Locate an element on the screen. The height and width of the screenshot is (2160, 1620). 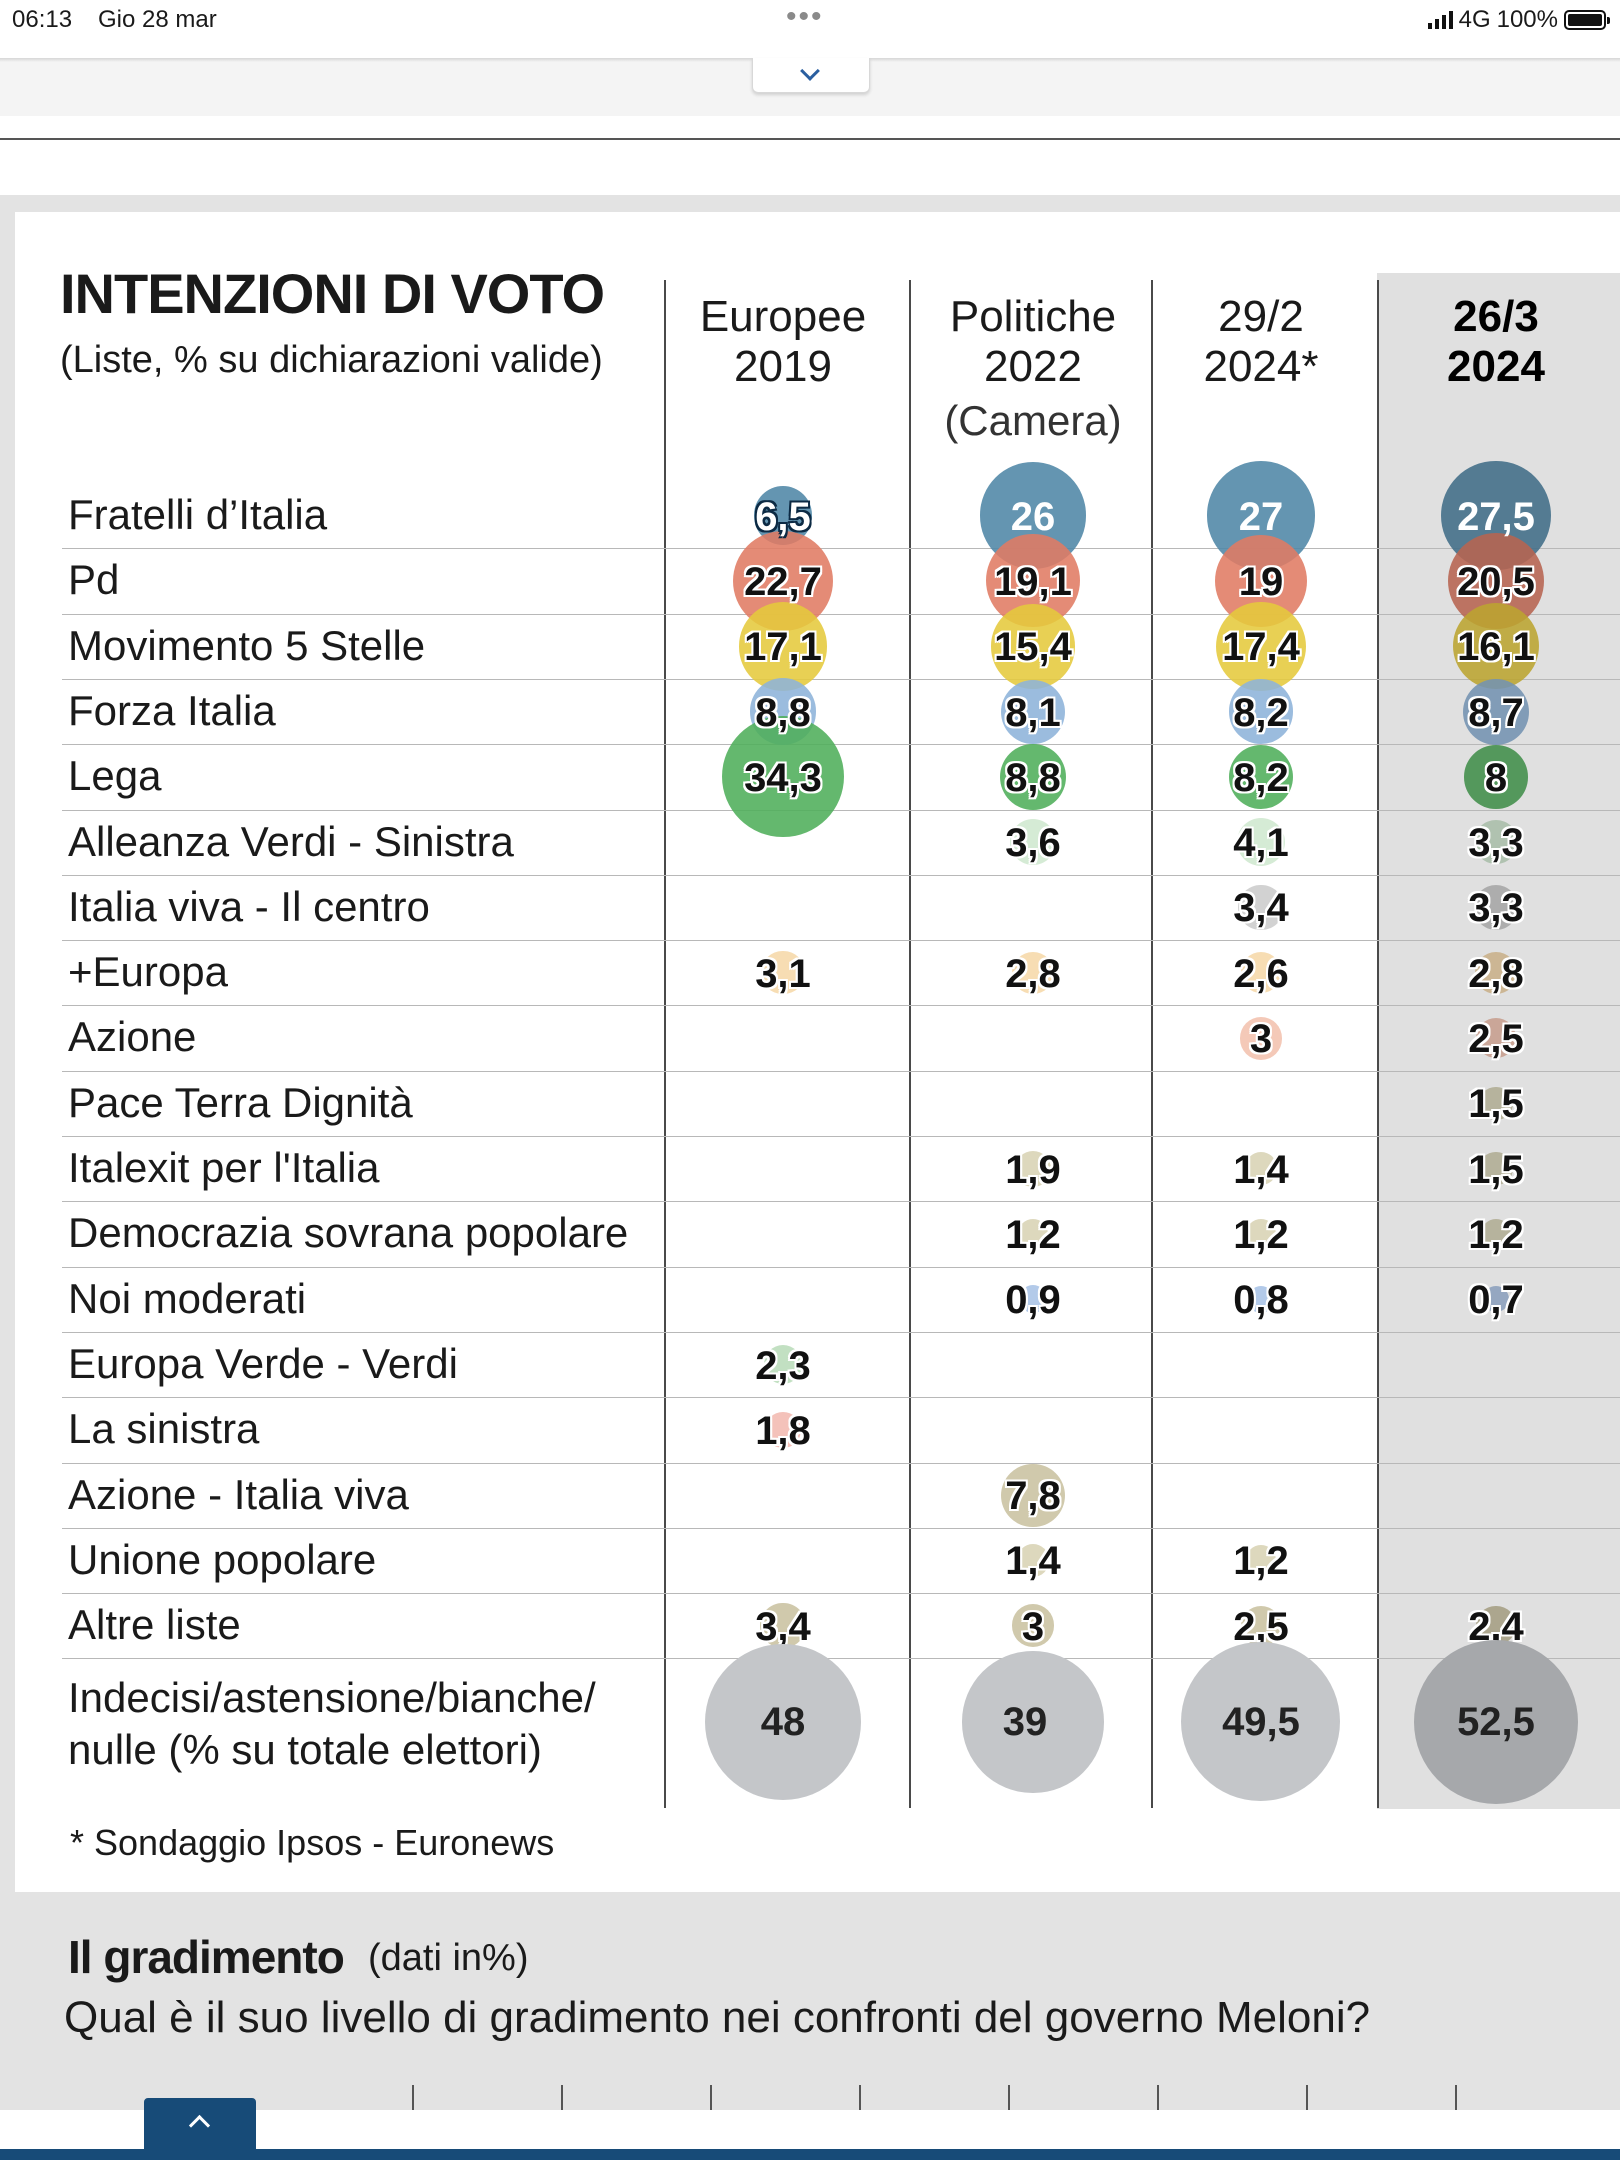
value-noi-moderati-3: 0,8 is located at coordinates (1261, 1300).